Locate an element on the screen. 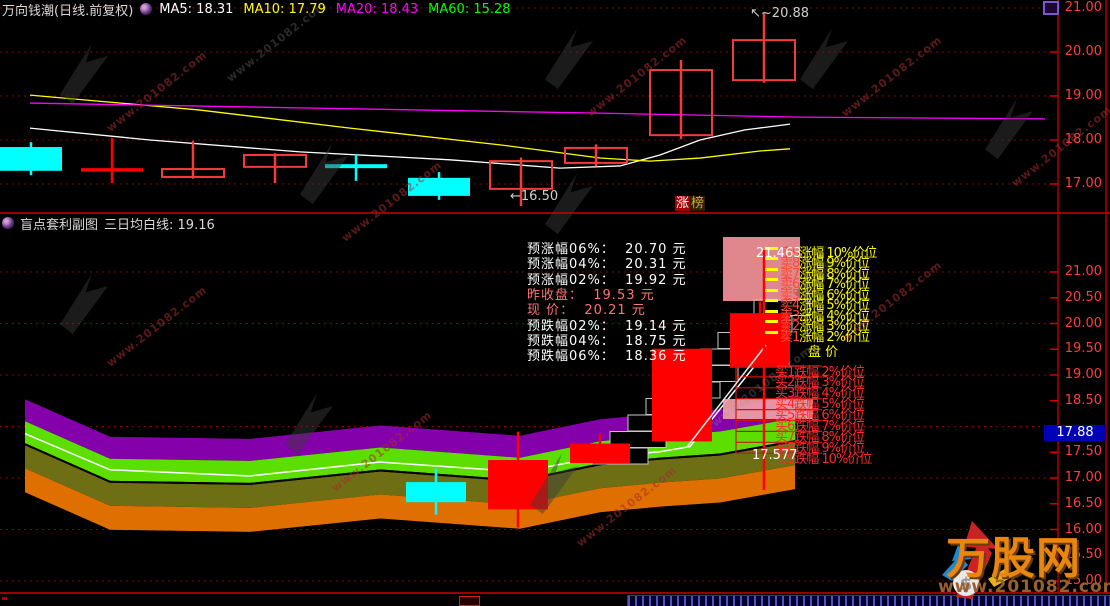 This screenshot has width=1110, height=606. sell-level-row: 卖8涨幅 9%价位 is located at coordinates (825, 262).